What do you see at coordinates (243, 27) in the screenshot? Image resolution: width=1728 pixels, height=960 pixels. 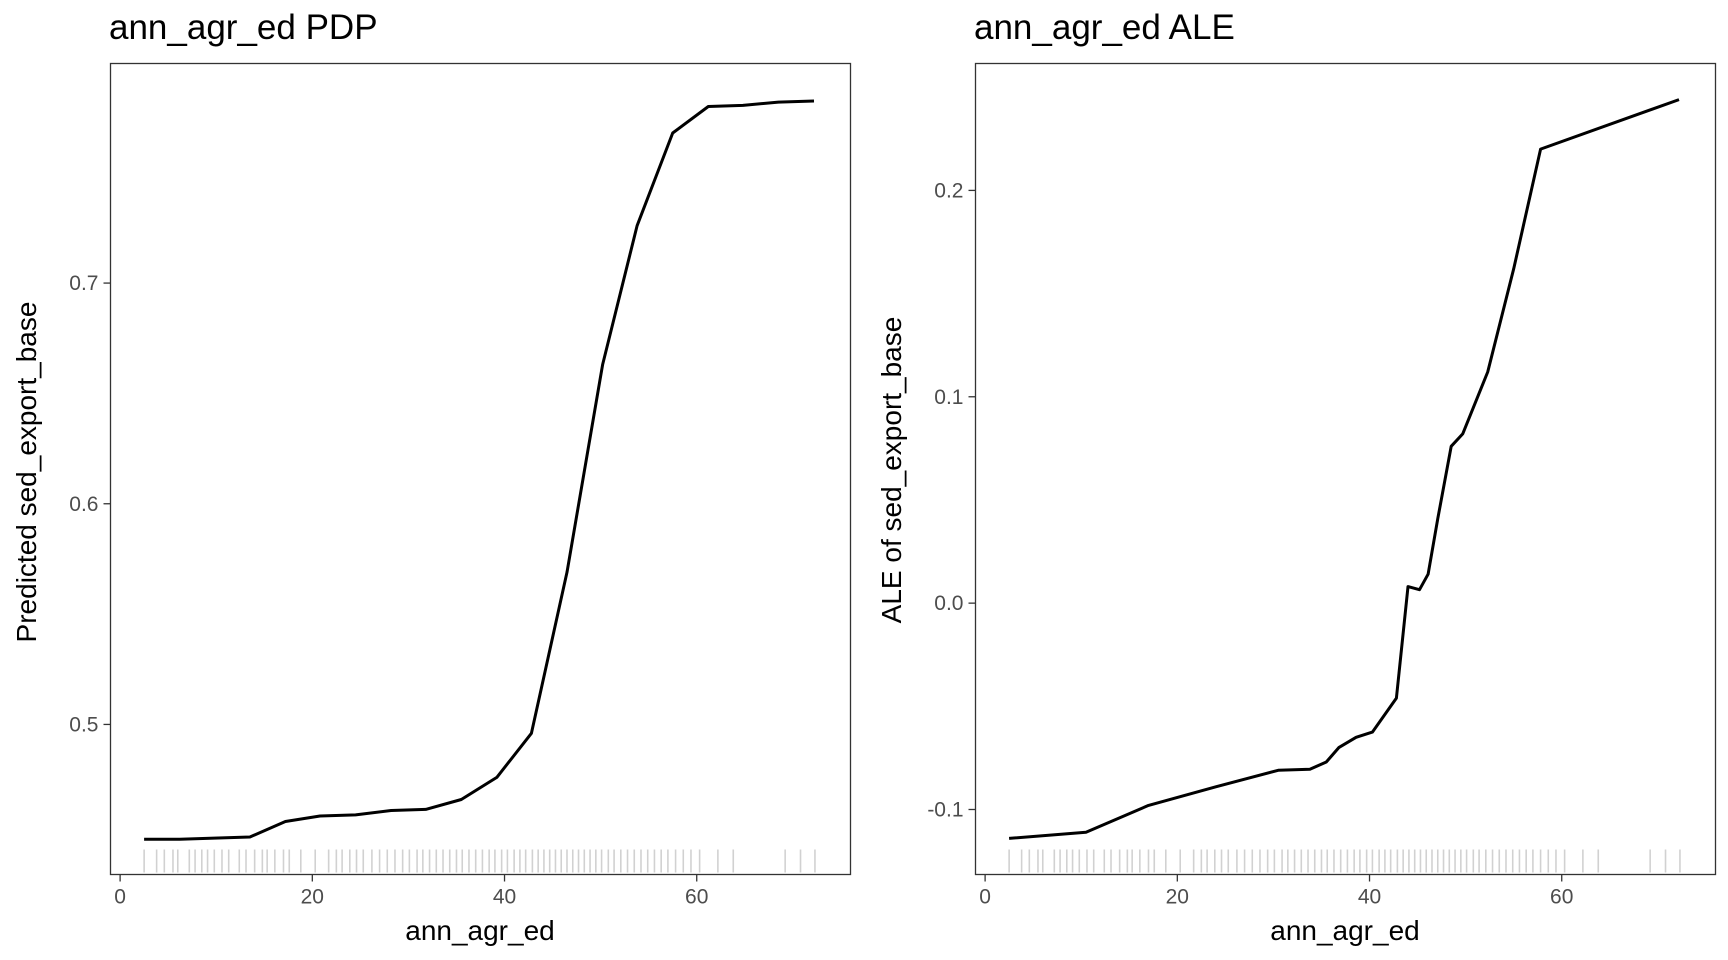 I see `pdp-chart-title: ann_agr_ed PDP` at bounding box center [243, 27].